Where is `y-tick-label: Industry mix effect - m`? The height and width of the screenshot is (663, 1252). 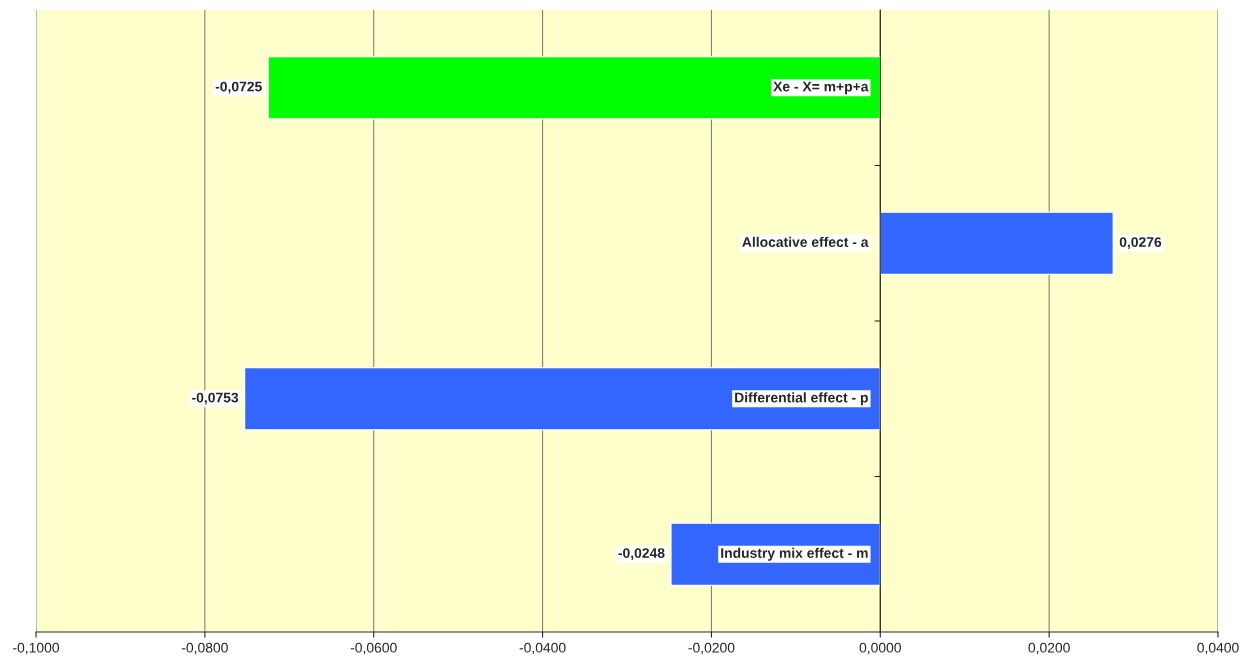 y-tick-label: Industry mix effect - m is located at coordinates (794, 554).